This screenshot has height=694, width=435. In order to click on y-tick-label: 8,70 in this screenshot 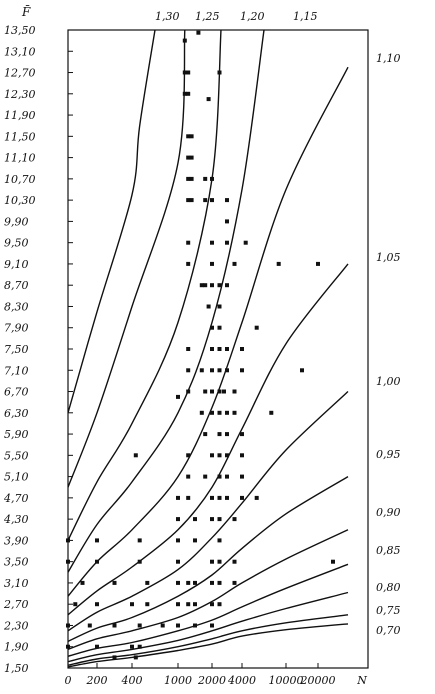, I will do `click(16, 285)`.